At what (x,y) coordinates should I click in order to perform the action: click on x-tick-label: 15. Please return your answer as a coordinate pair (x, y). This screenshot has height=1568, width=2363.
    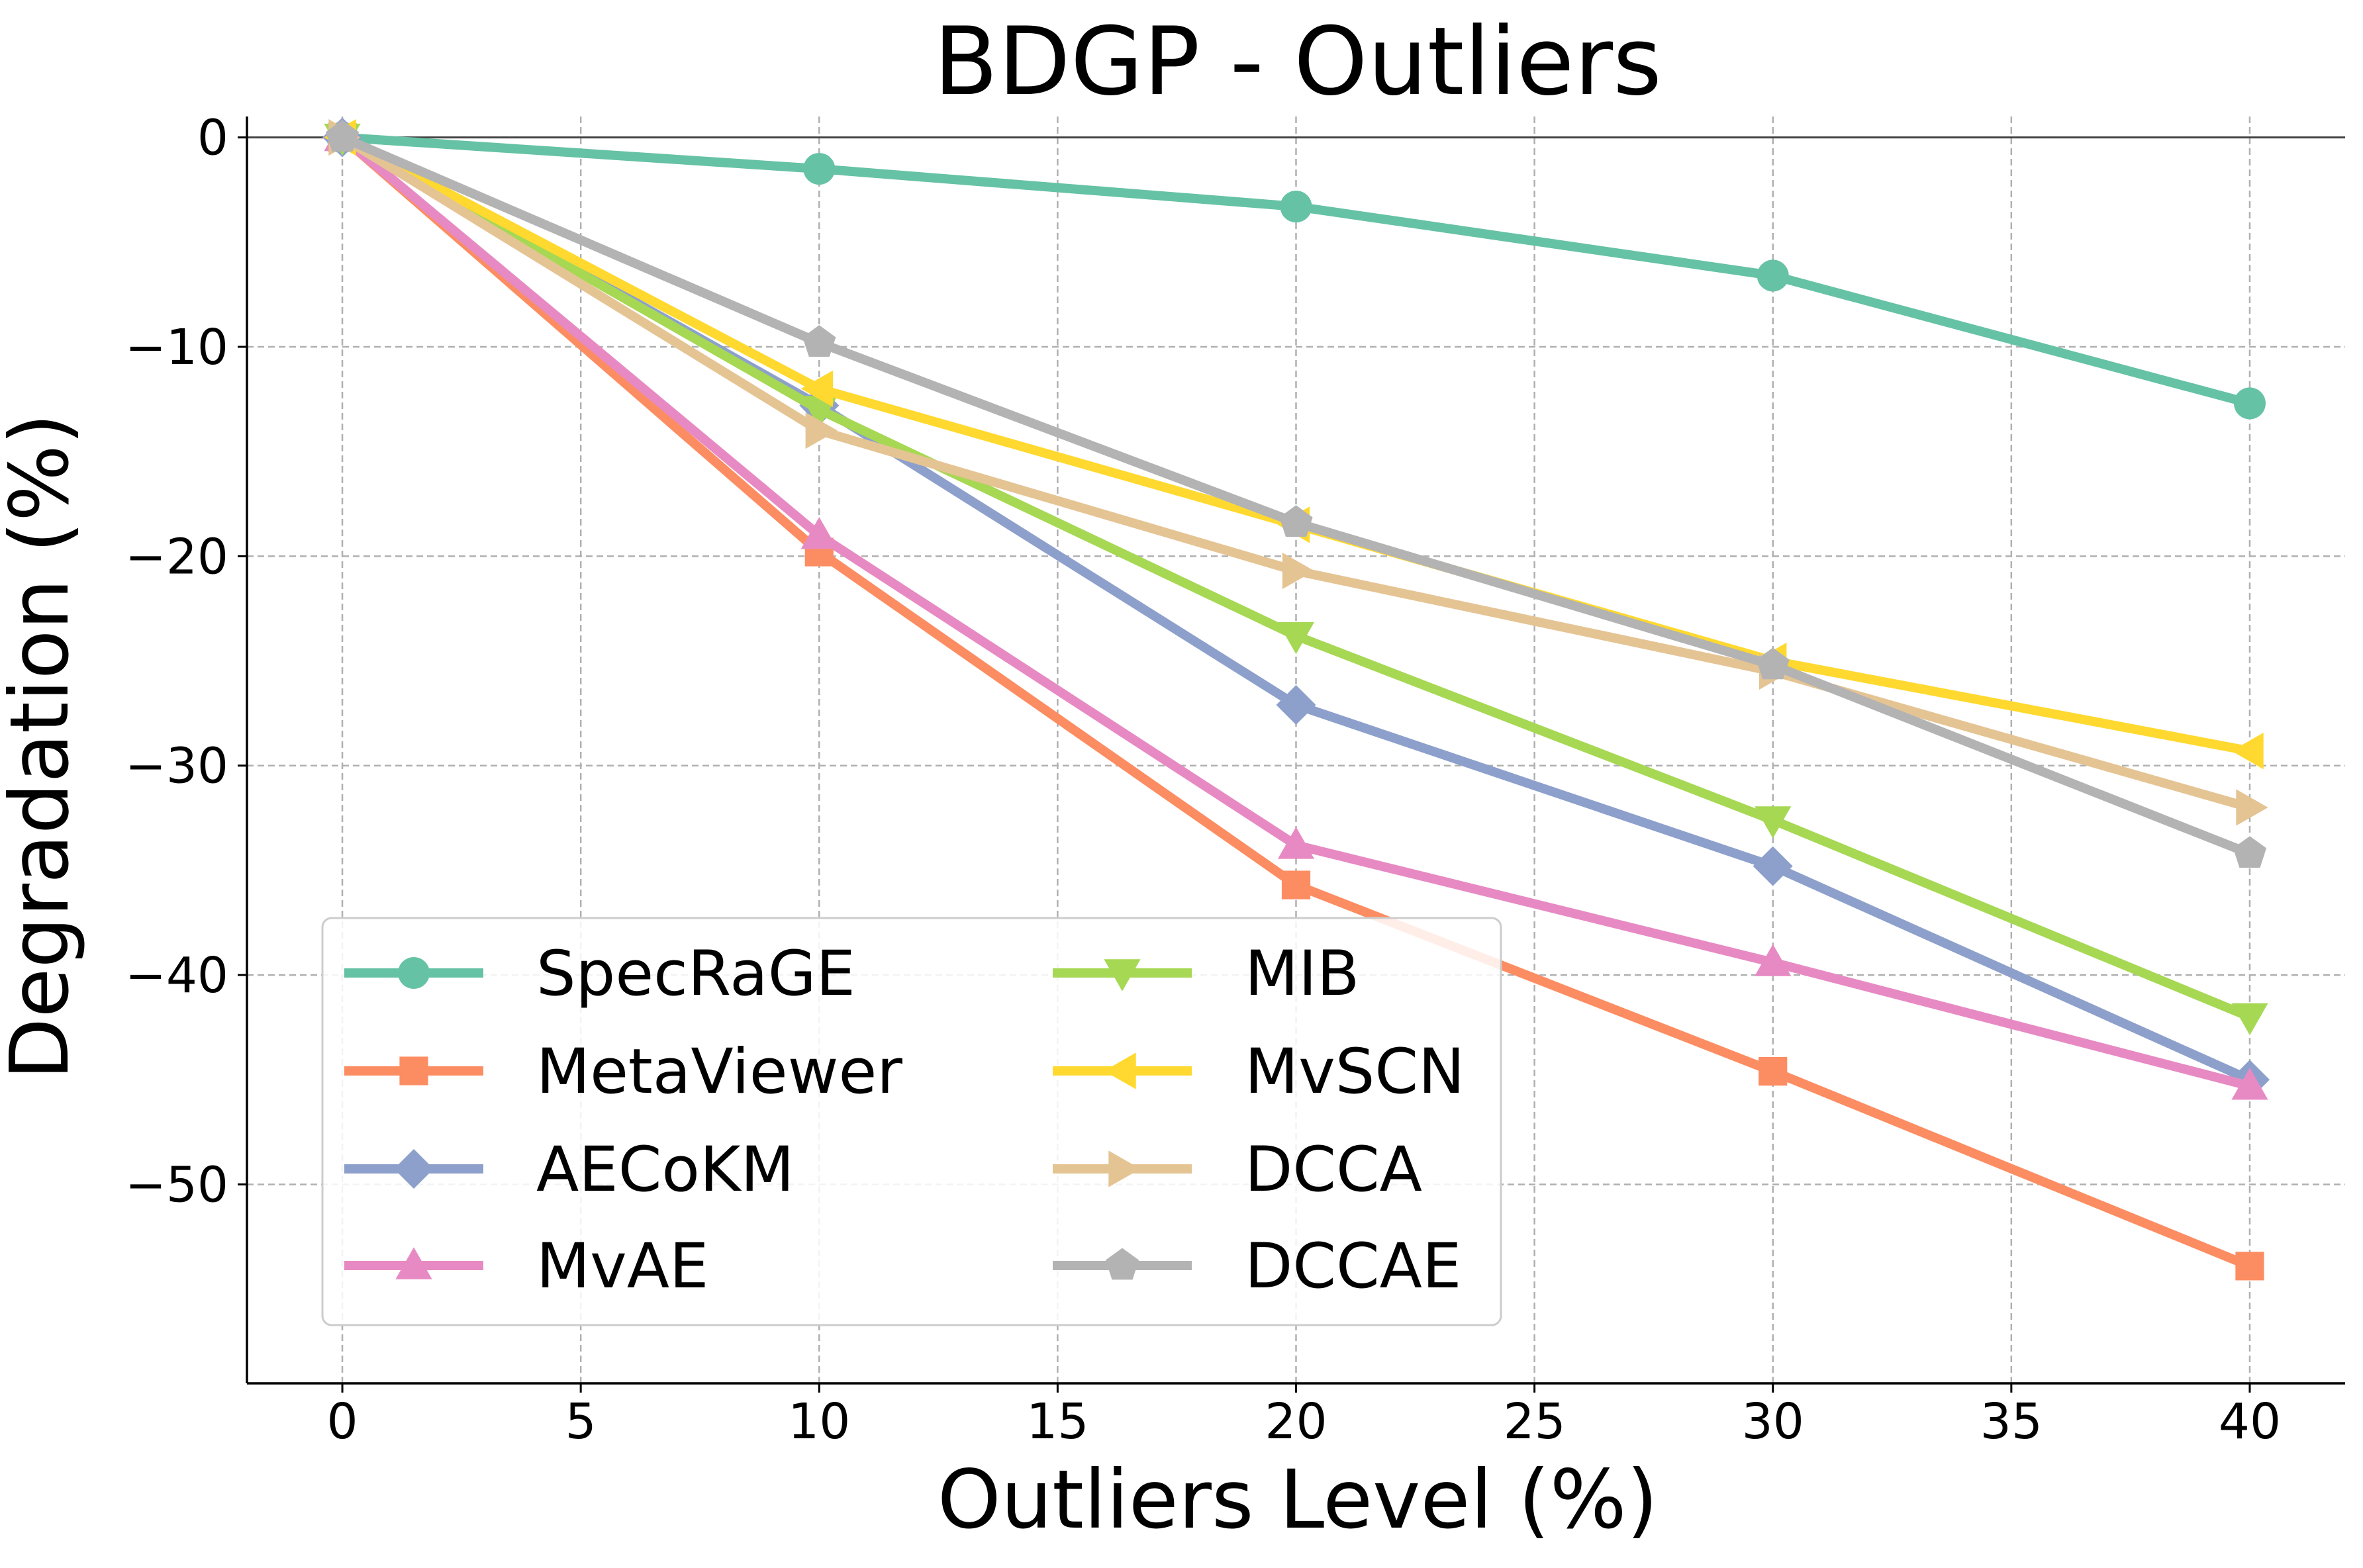
    Looking at the image, I should click on (1057, 1421).